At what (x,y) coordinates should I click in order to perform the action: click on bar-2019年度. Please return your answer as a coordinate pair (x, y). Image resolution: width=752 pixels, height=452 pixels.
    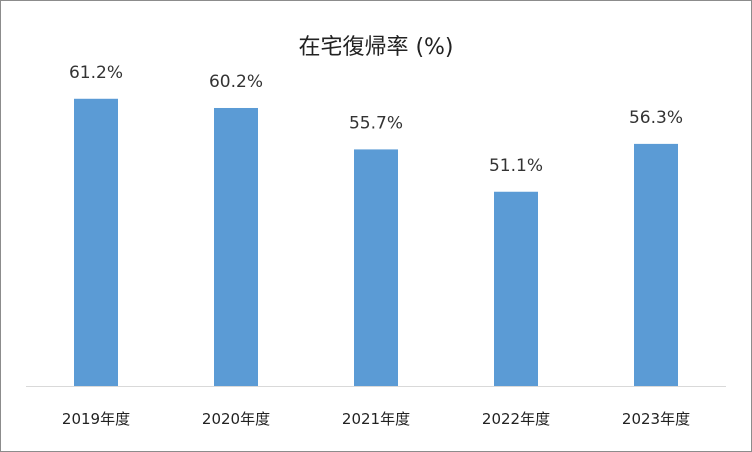
    Looking at the image, I should click on (96, 242).